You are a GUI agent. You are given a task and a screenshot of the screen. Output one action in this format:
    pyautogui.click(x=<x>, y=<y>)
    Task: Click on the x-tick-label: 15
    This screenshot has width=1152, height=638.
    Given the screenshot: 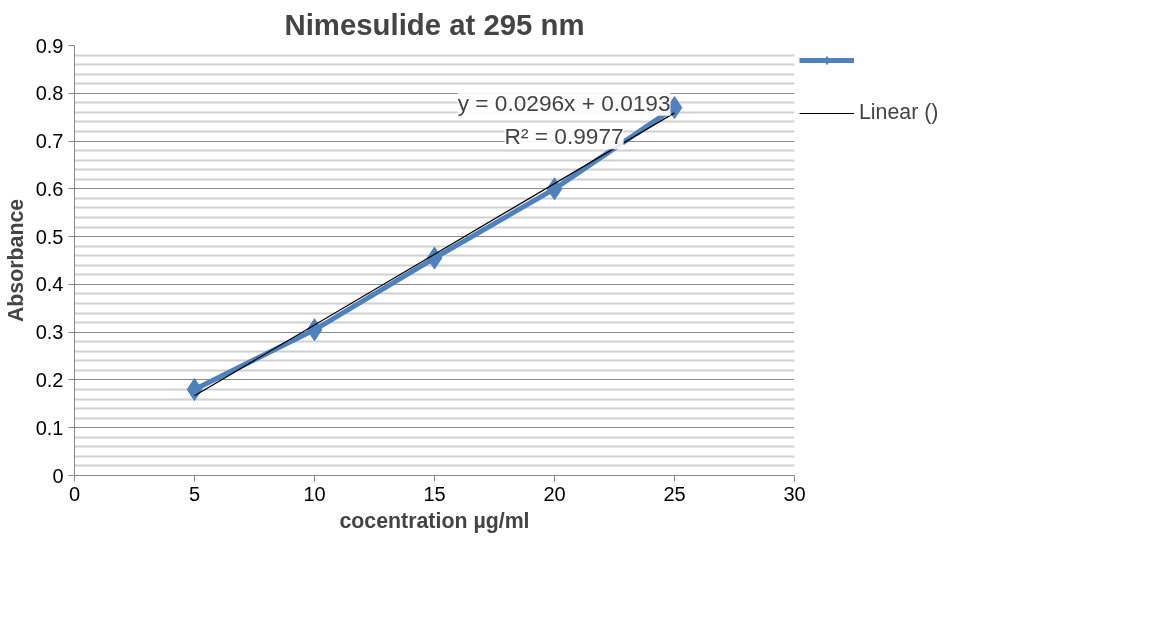 What is the action you would take?
    pyautogui.click(x=434, y=493)
    